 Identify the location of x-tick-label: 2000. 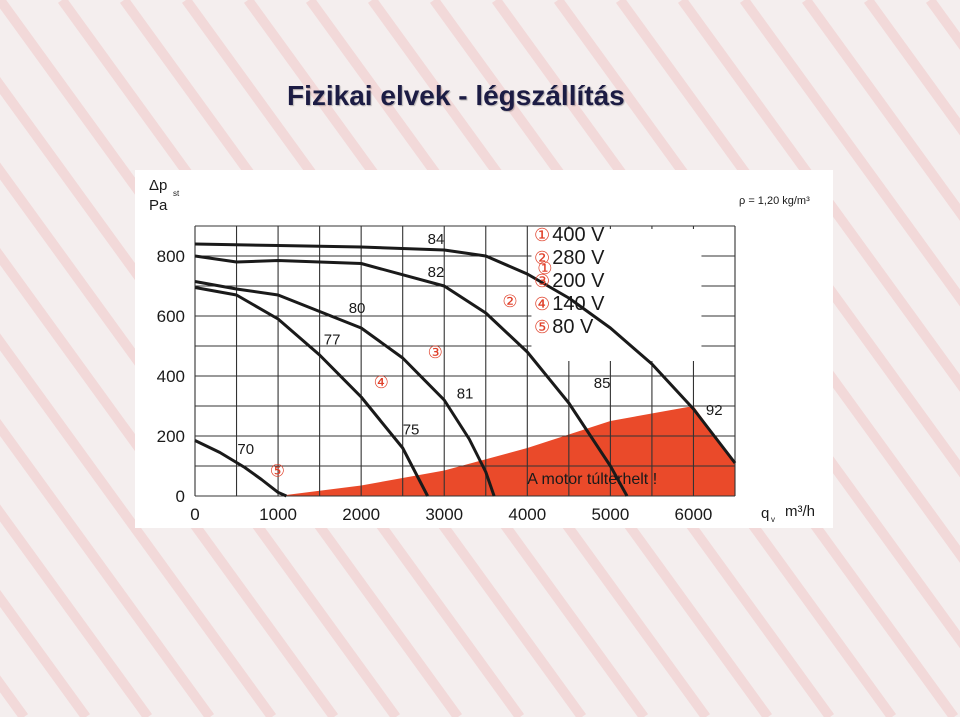
(361, 514).